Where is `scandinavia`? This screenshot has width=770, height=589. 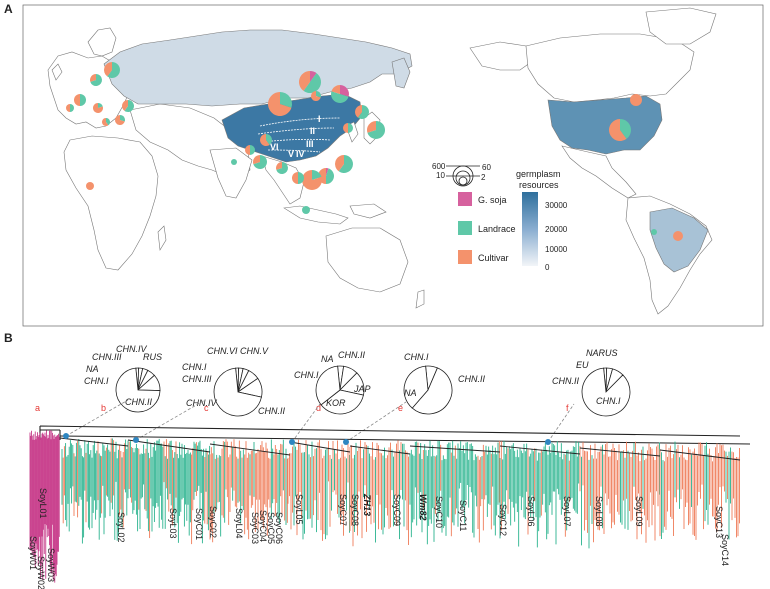 scandinavia is located at coordinates (102, 42).